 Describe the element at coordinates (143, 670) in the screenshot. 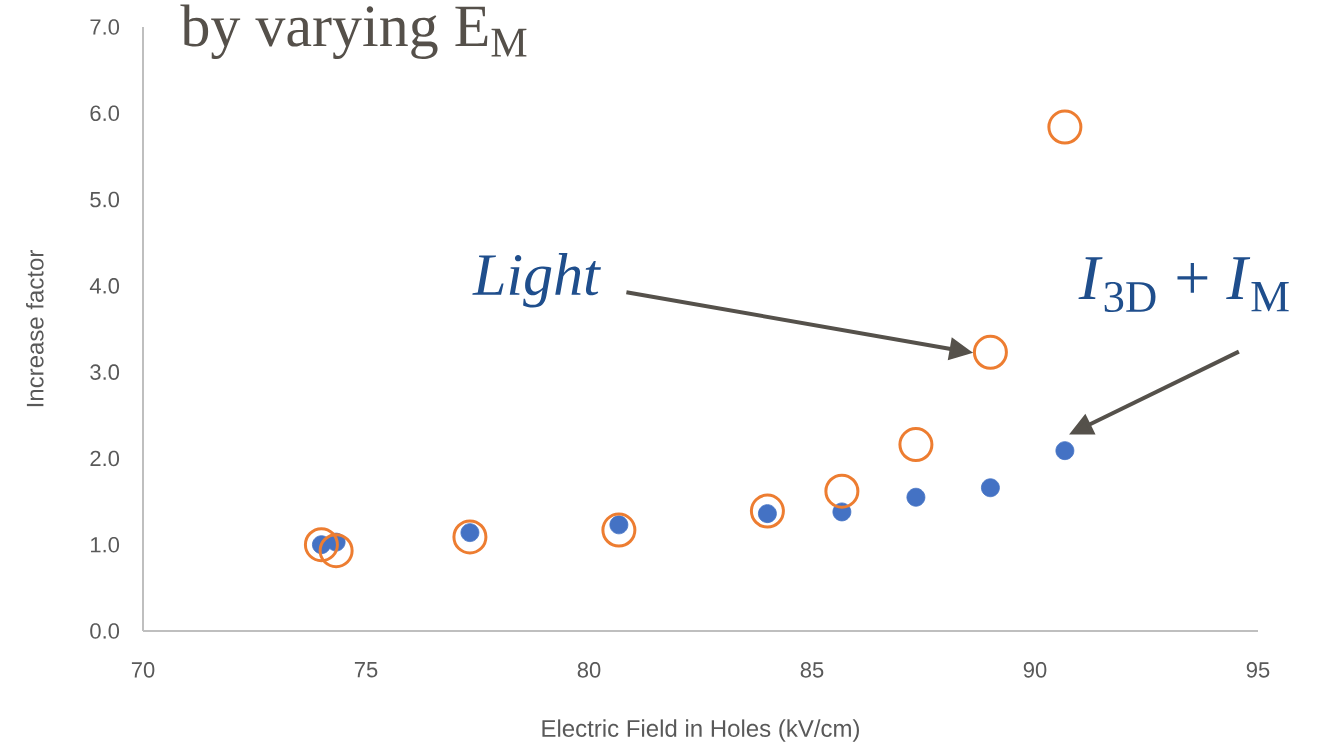

I see `x-tick-label: 70` at that location.